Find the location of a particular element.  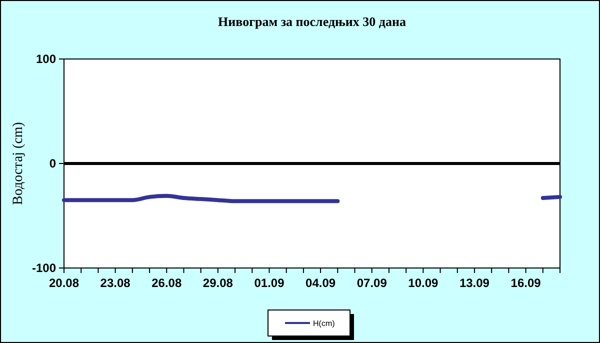

x-tick-label: 16.09 is located at coordinates (526, 283).